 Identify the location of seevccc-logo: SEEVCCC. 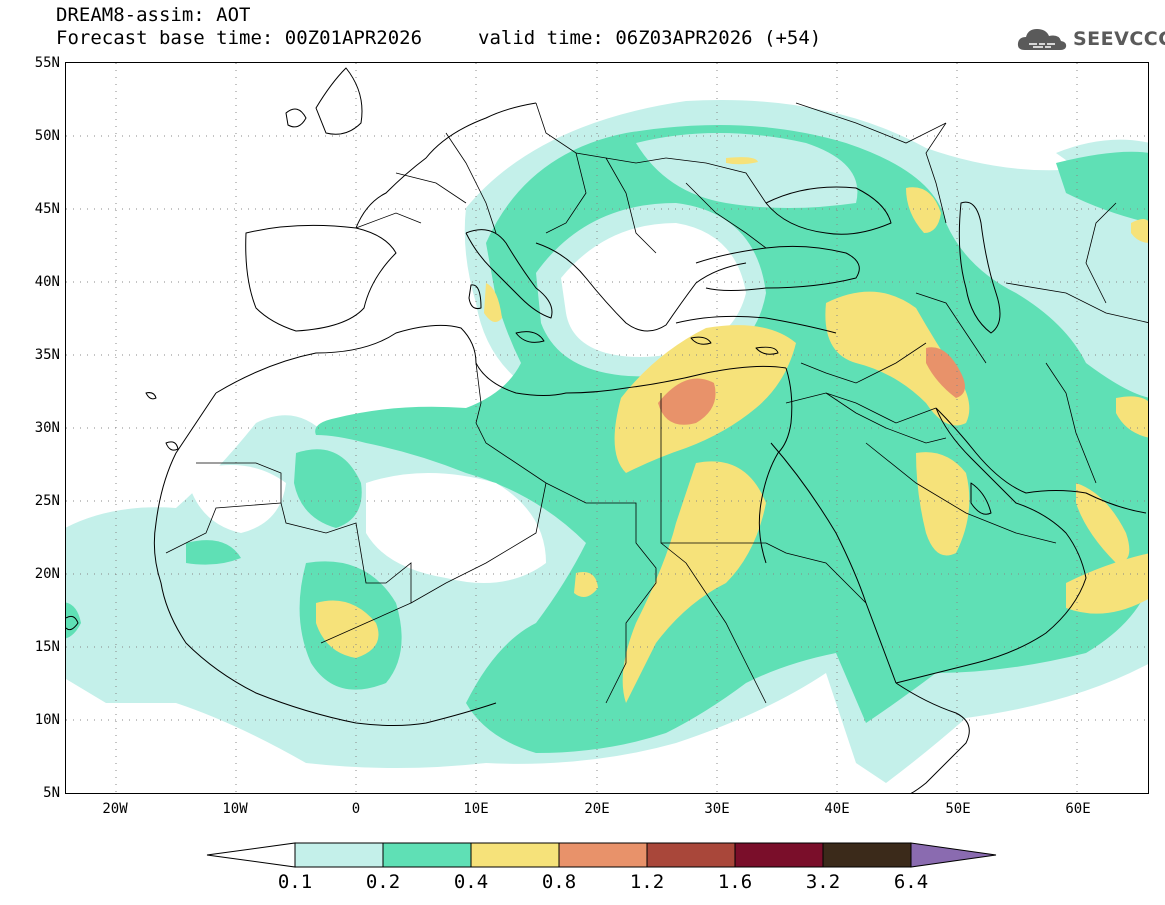
(1090, 39).